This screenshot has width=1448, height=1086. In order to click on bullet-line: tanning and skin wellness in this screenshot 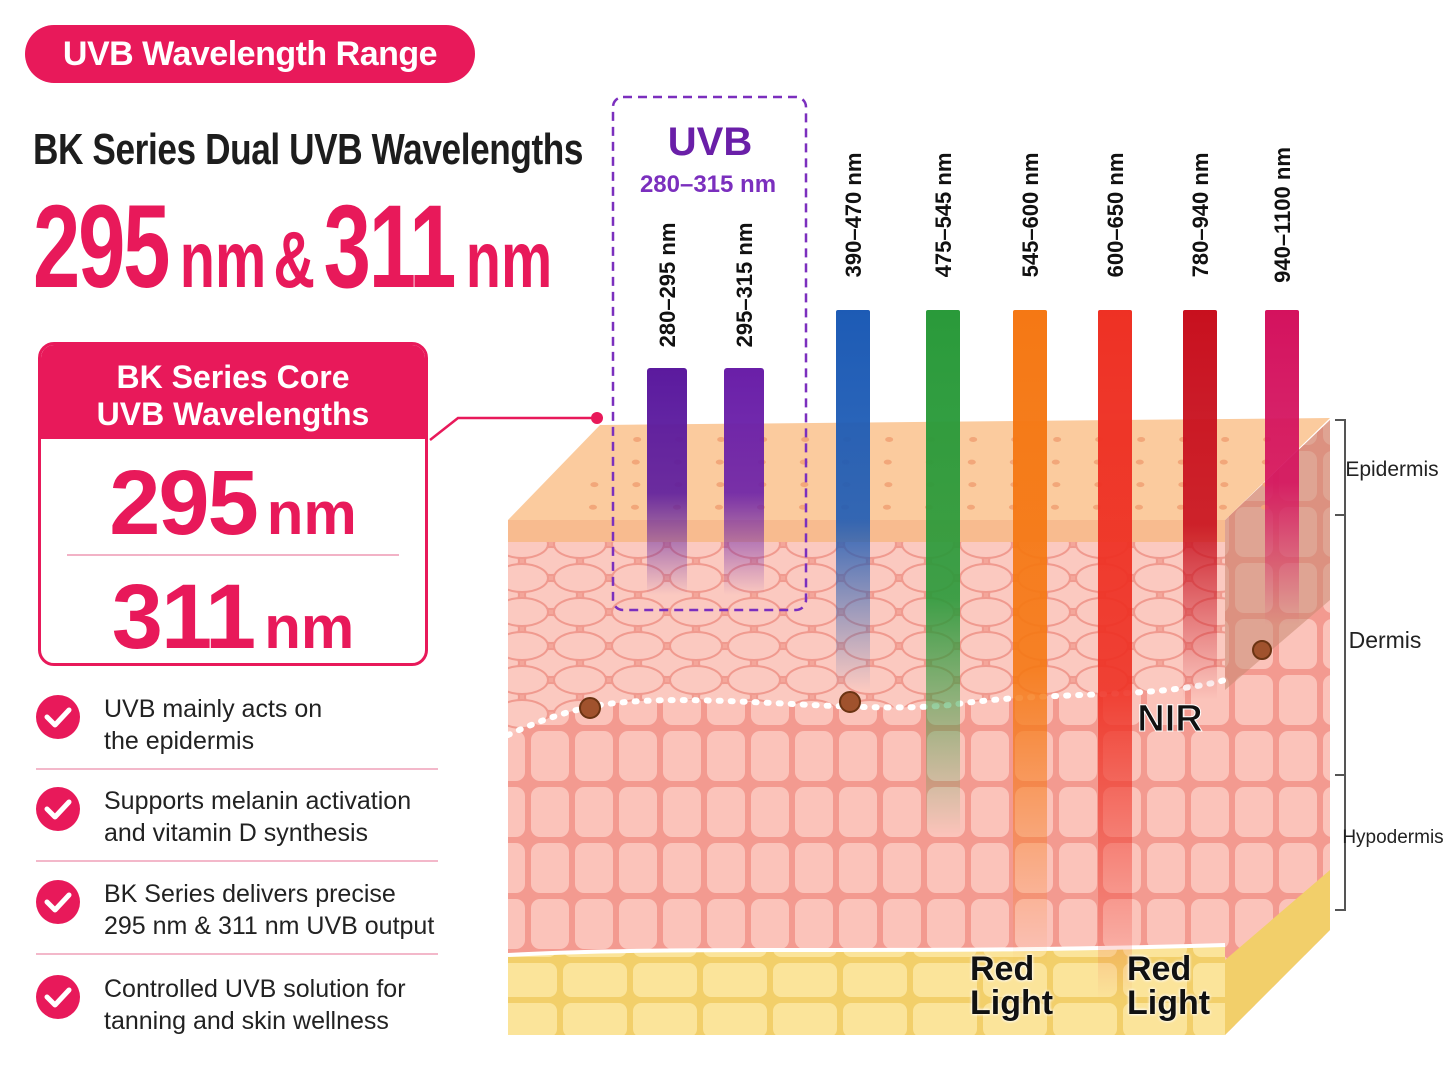, I will do `click(246, 1021)`.